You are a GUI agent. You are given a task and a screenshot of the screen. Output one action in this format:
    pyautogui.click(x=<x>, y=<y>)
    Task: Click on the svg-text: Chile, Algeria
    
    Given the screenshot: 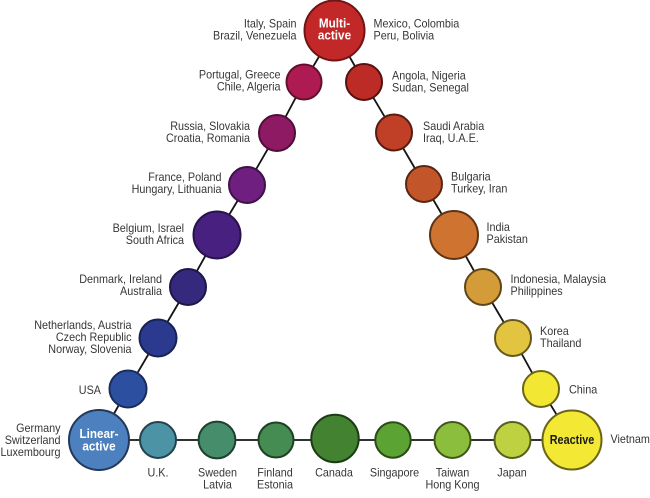 What is the action you would take?
    pyautogui.click(x=249, y=87)
    